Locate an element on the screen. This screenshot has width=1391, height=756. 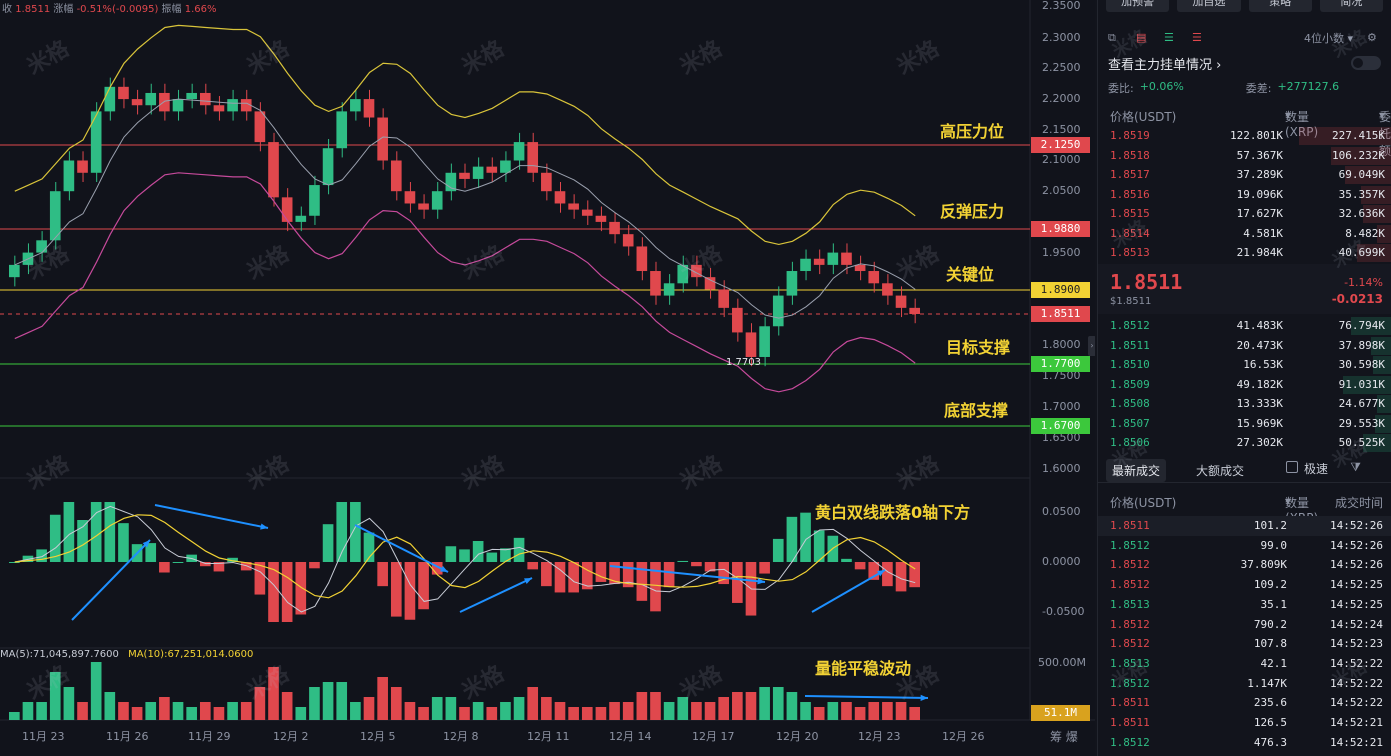
bid-row: 1.8510 16.53K 30.598K is located at coordinates (1244, 365).